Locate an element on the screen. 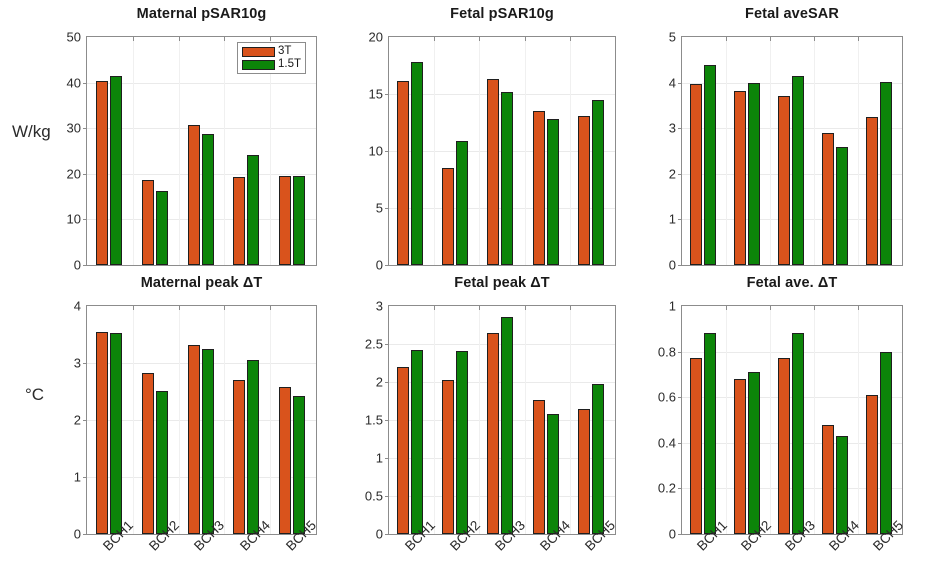 The image size is (925, 584). row-unit-label-0: W/kg is located at coordinates (31, 131).